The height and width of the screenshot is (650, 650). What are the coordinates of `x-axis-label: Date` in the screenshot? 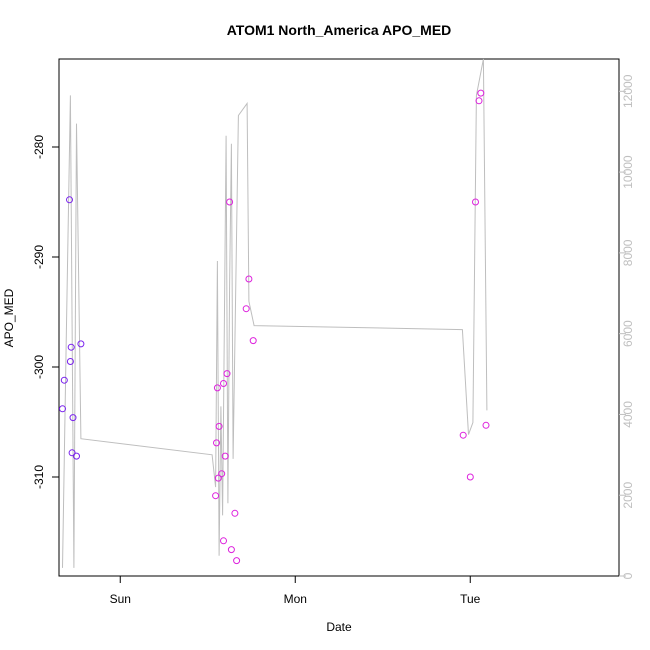 It's located at (339, 627).